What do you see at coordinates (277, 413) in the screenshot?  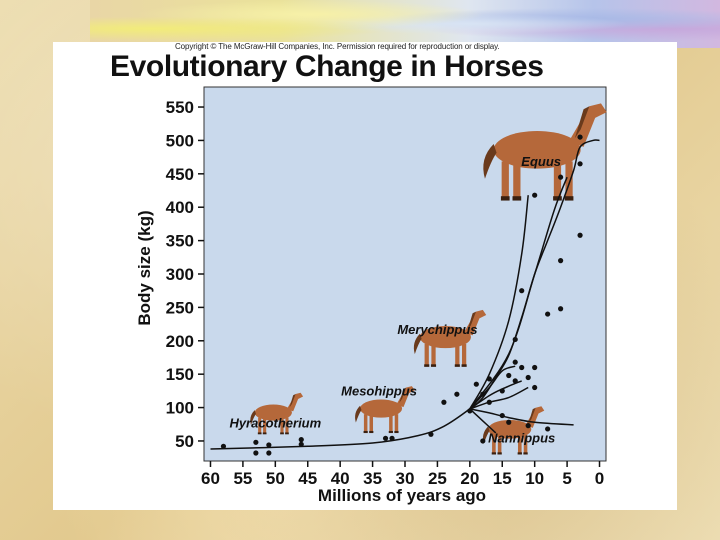 I see `hyracotherium-illustration` at bounding box center [277, 413].